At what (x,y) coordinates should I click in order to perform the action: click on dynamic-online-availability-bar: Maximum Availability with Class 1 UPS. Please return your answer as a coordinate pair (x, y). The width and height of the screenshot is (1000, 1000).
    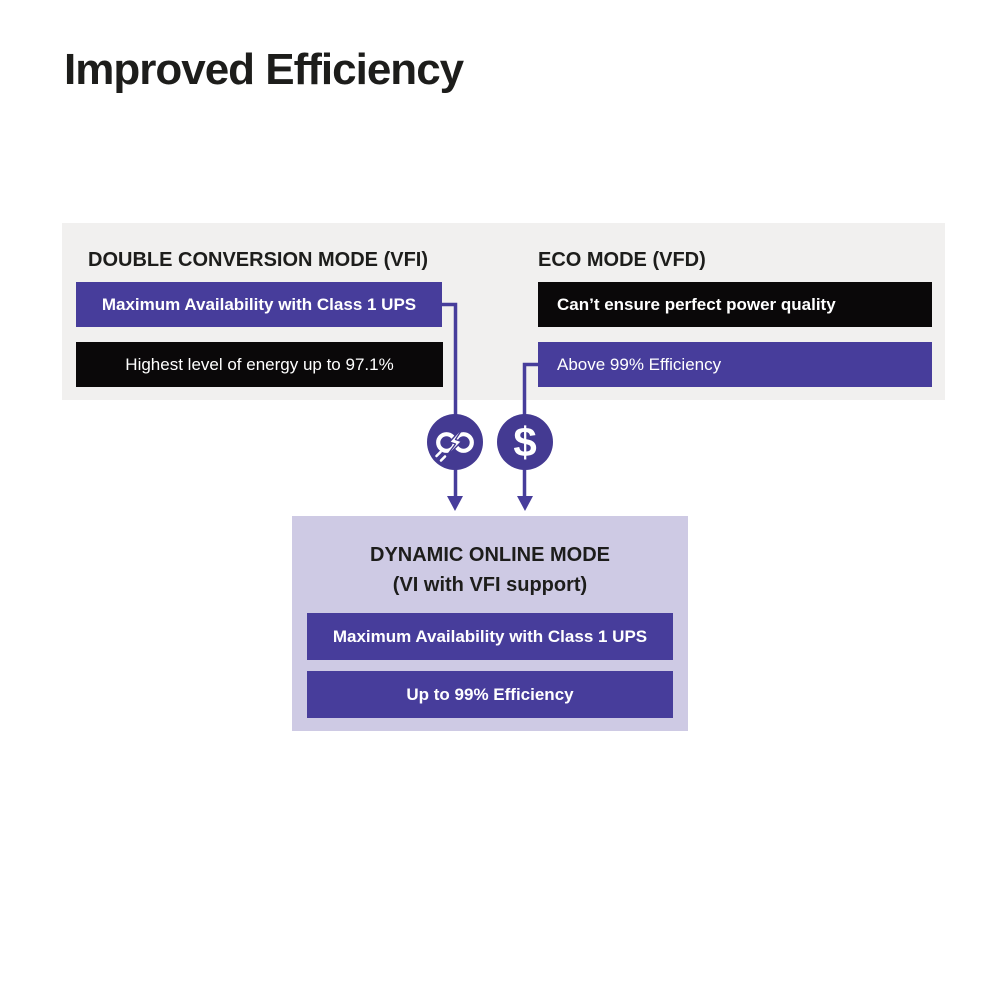
    Looking at the image, I should click on (490, 636).